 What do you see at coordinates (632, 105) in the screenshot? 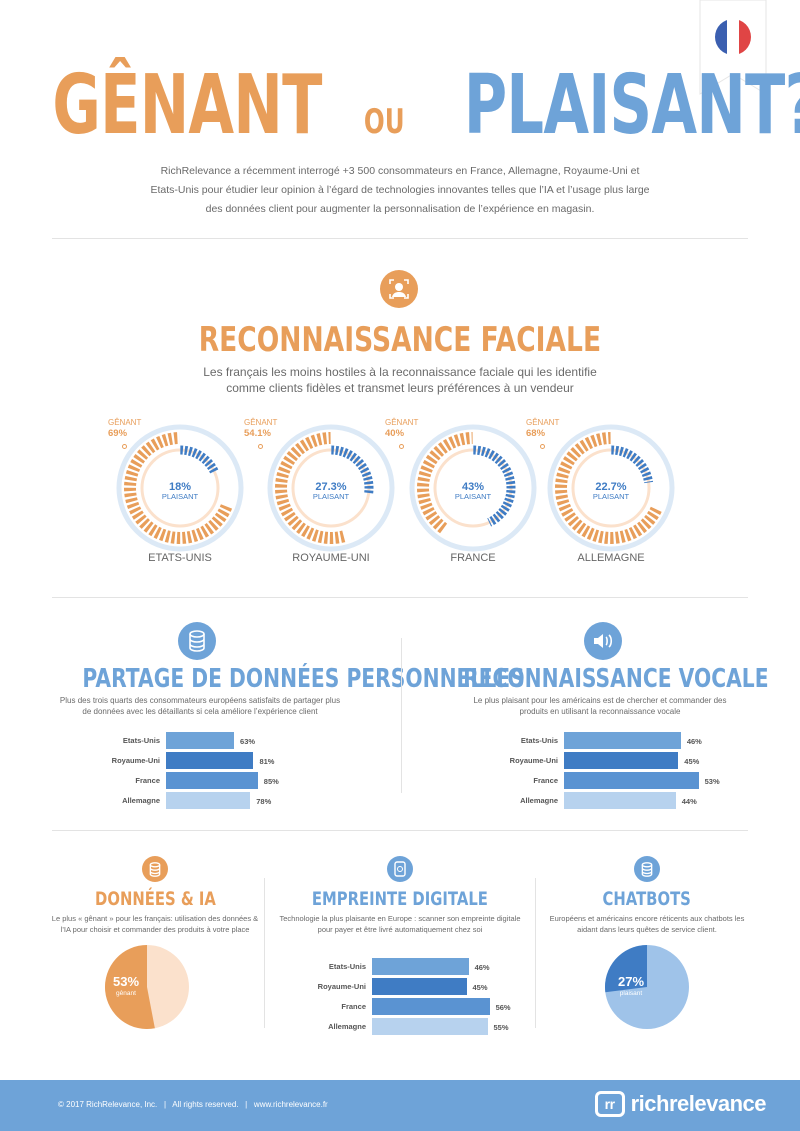
I see `title-plaisant: PLAISANT?` at bounding box center [632, 105].